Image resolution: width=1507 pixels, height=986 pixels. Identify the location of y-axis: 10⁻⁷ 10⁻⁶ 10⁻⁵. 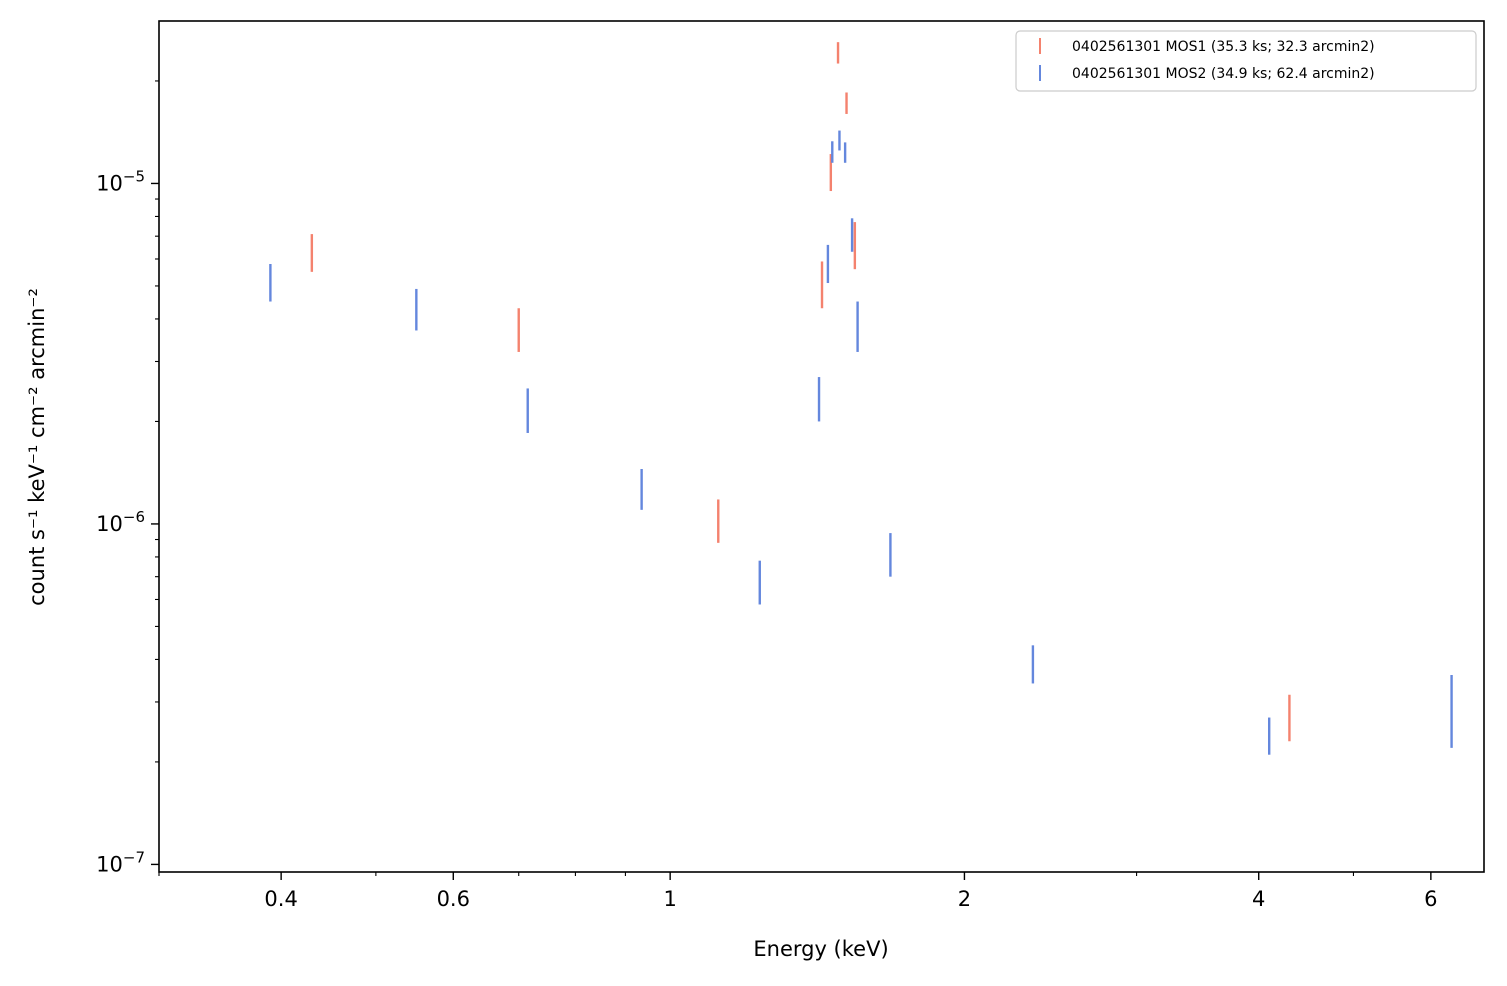
(127, 478).